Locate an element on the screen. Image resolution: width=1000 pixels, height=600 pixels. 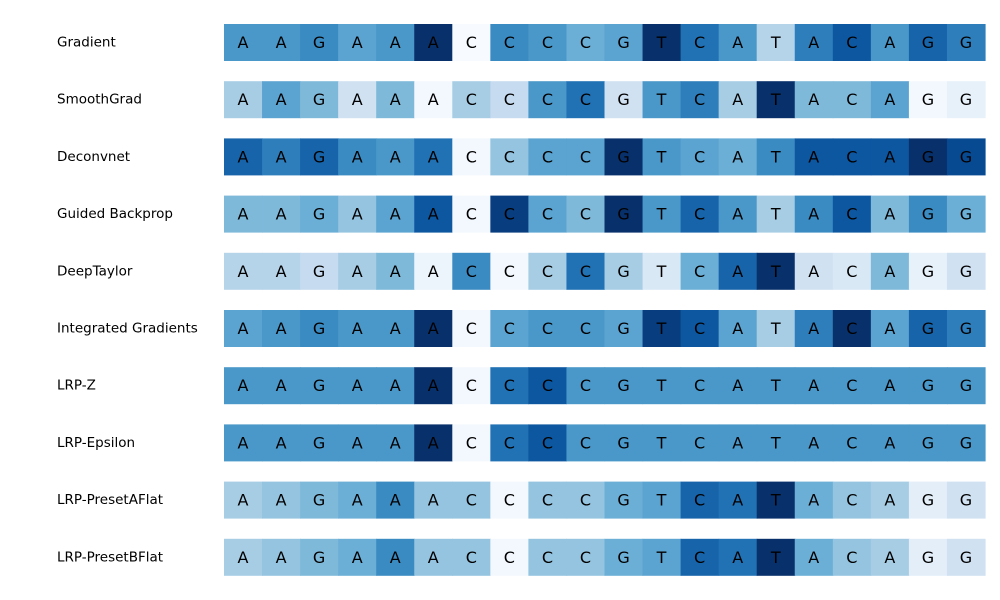
row-label: Integrated Gradients is located at coordinates (127, 329).